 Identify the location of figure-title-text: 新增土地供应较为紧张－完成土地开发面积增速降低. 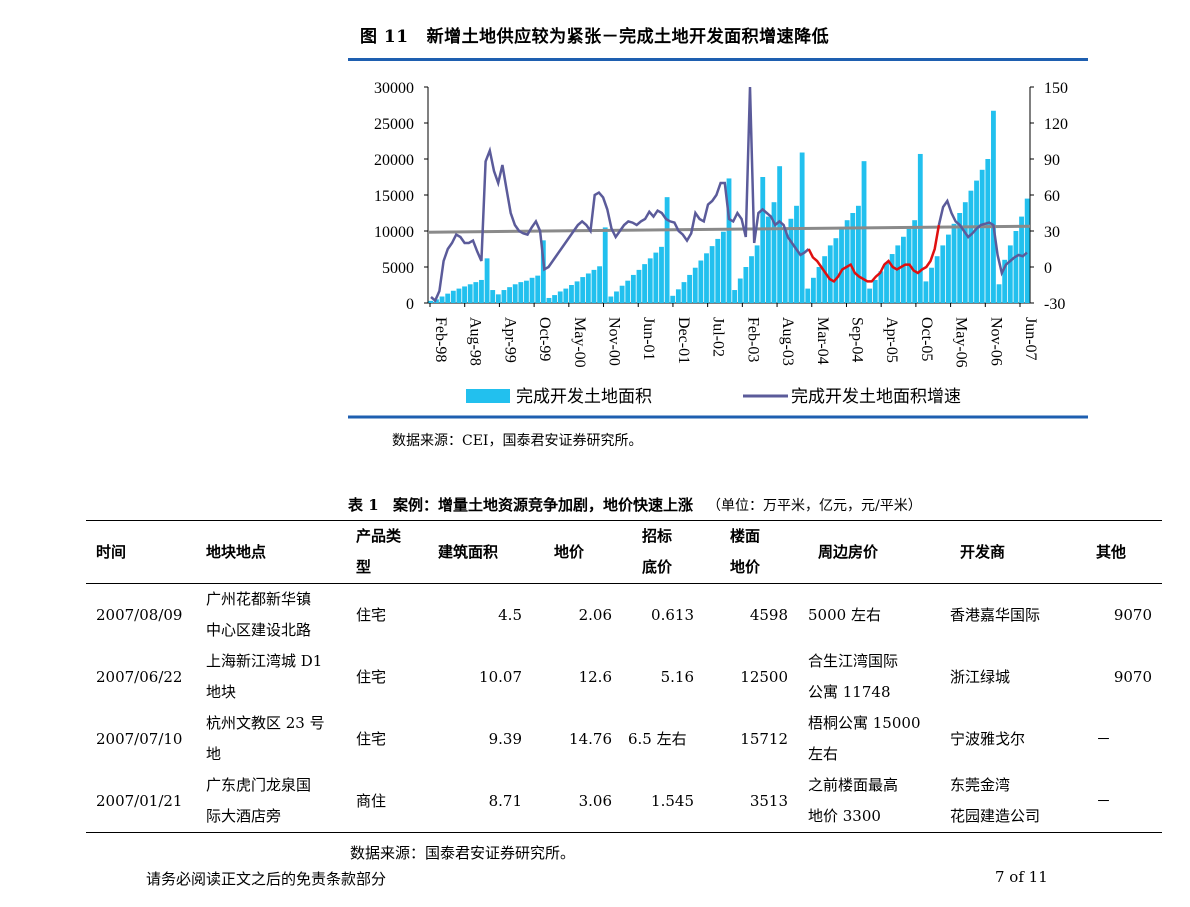
(628, 37).